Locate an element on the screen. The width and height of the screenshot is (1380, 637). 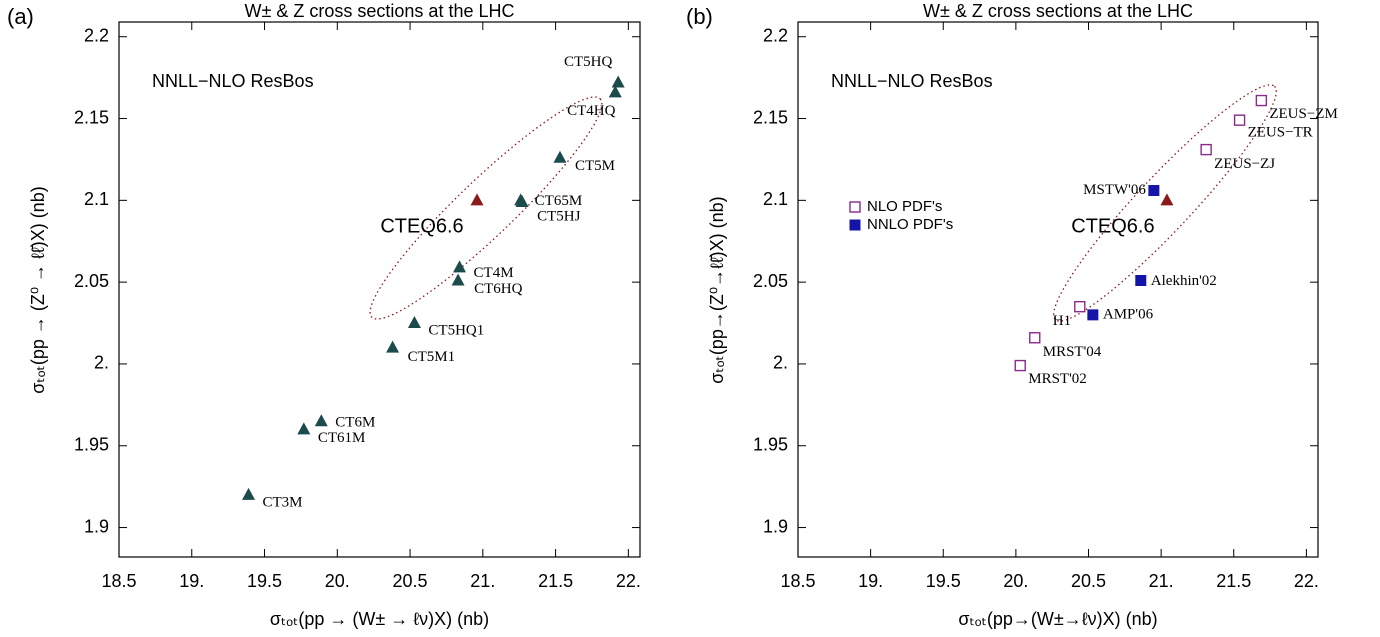
point-label: CT6M is located at coordinates (355, 423).